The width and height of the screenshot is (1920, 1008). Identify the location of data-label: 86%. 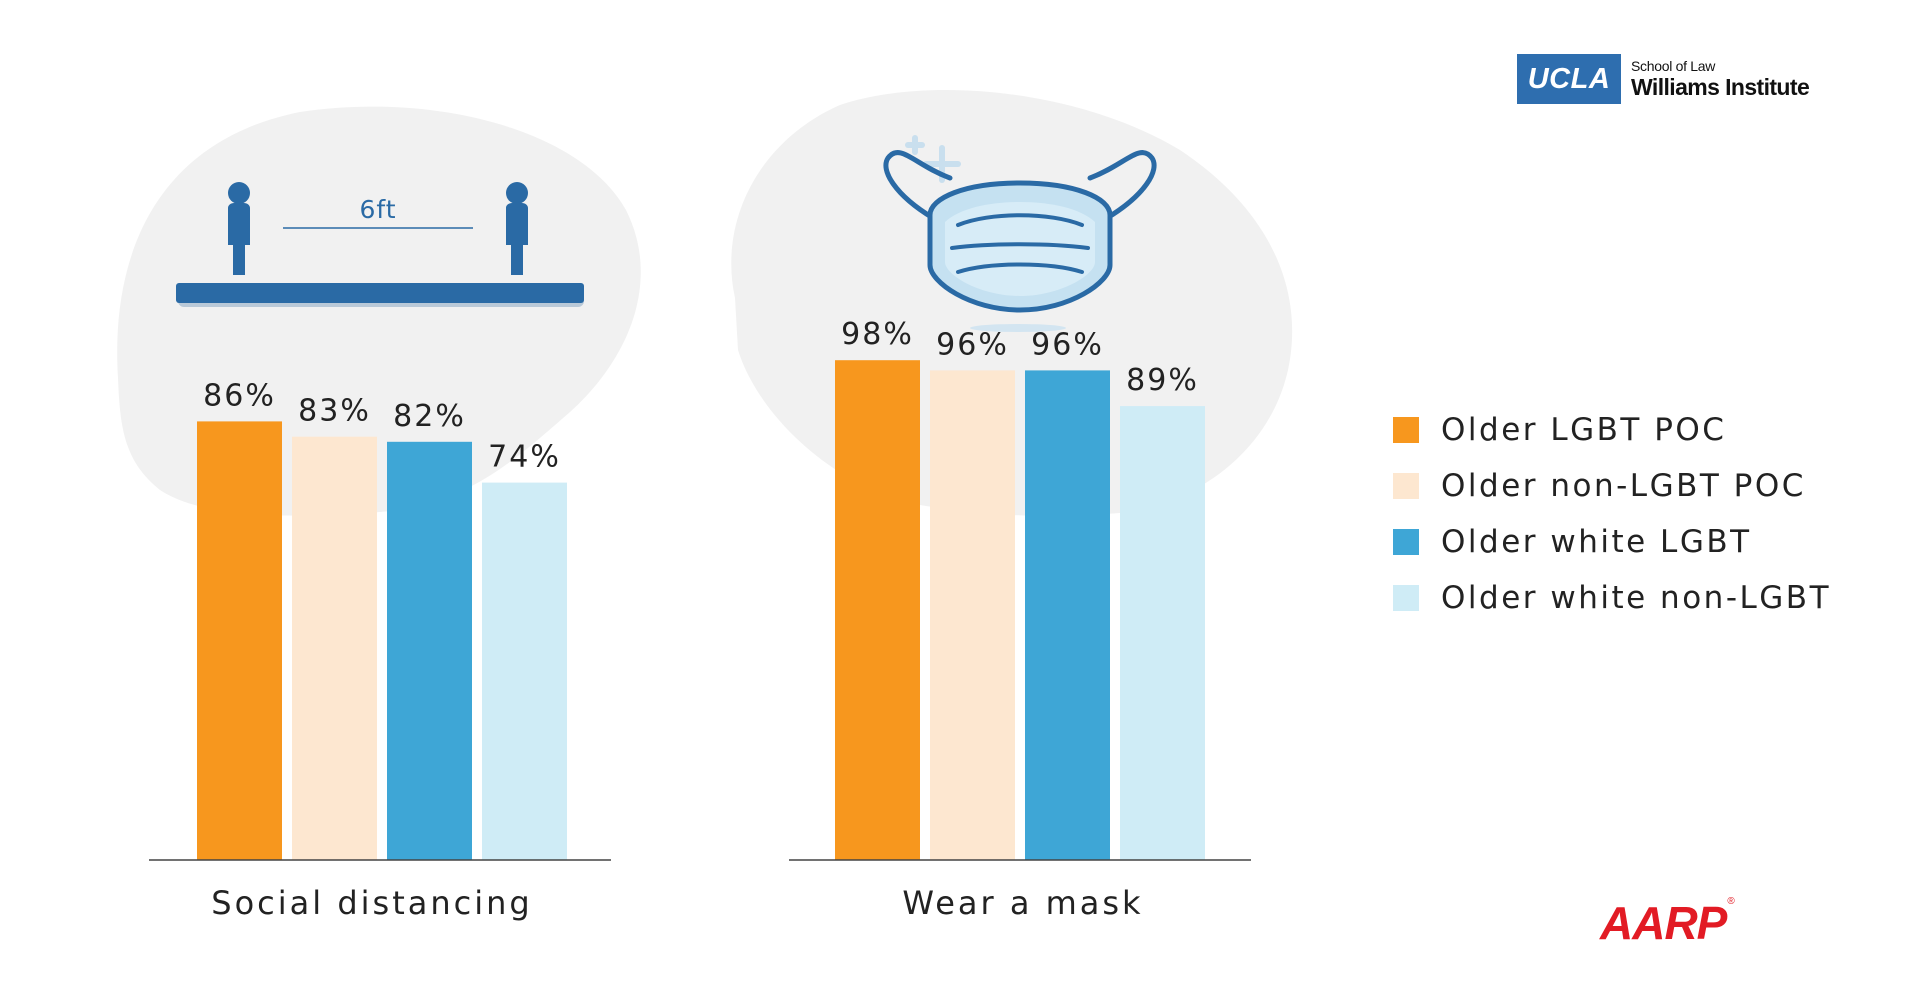
(239, 395).